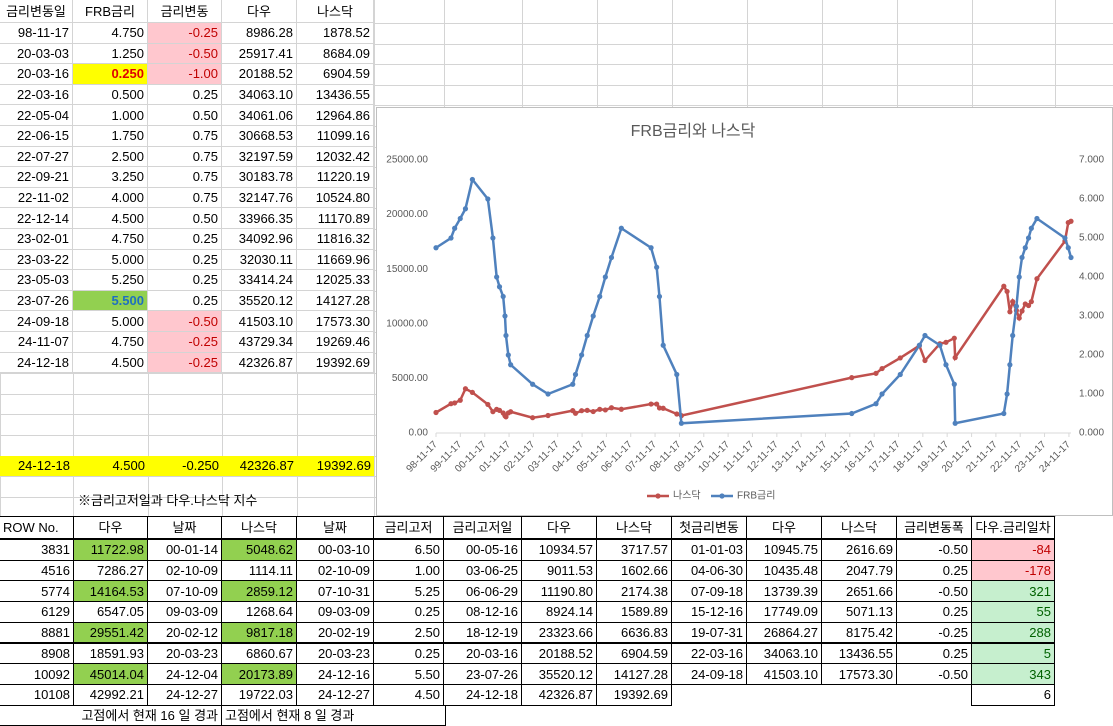 Image resolution: width=1113 pixels, height=726 pixels. What do you see at coordinates (110, 301) in the screenshot?
I see `cell: 5.500` at bounding box center [110, 301].